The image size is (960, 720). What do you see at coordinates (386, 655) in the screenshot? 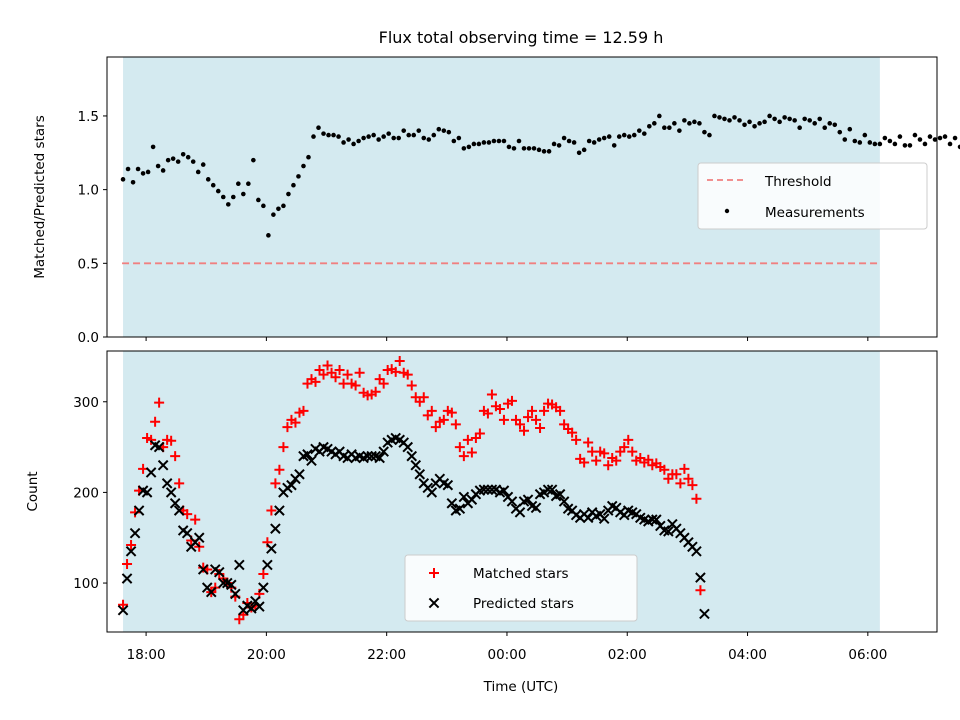
I see `x-tick-label: 22:00` at bounding box center [386, 655].